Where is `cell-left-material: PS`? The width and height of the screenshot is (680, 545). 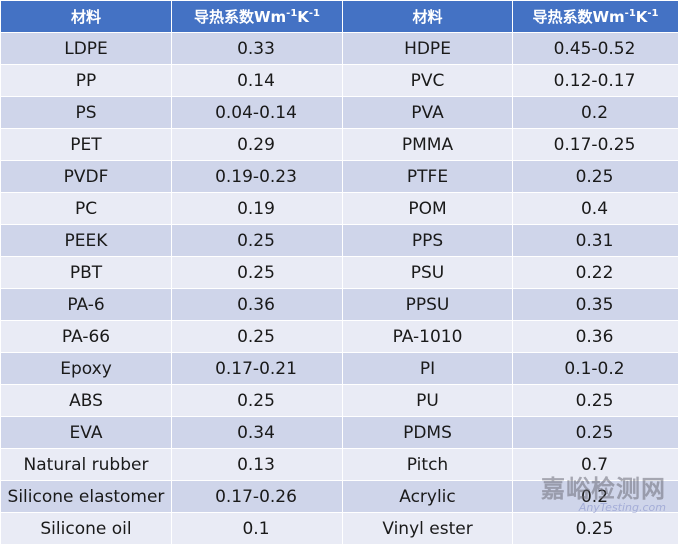
cell-left-material: PS is located at coordinates (86, 112).